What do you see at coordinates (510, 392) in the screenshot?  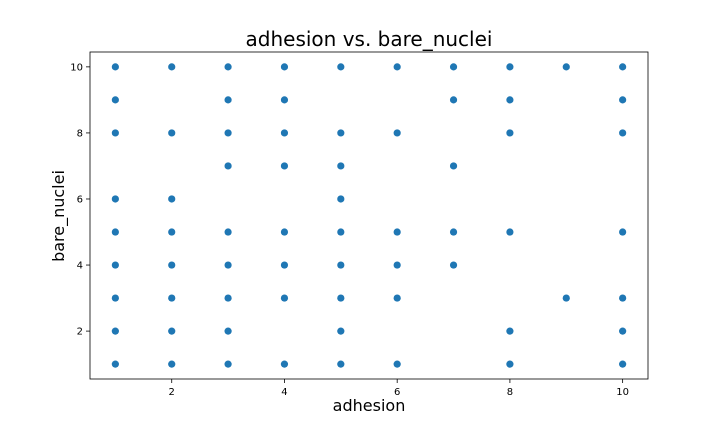 I see `x-tick-label: 8` at bounding box center [510, 392].